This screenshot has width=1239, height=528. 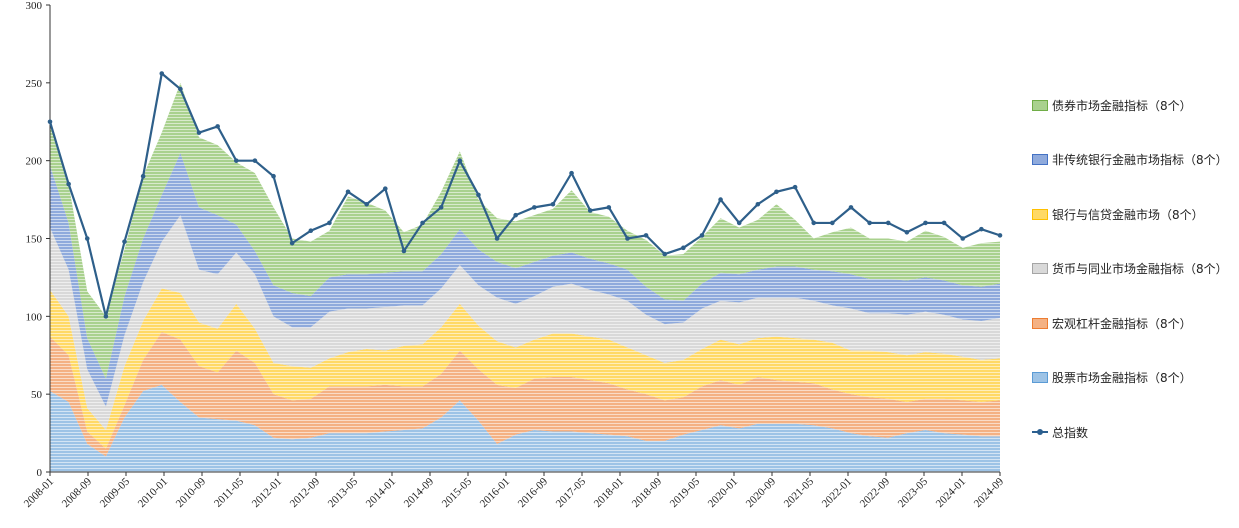 I want to click on legend-item-bank-credit: 银行与信贷金融市场（8个）, so click(x=1134, y=214).